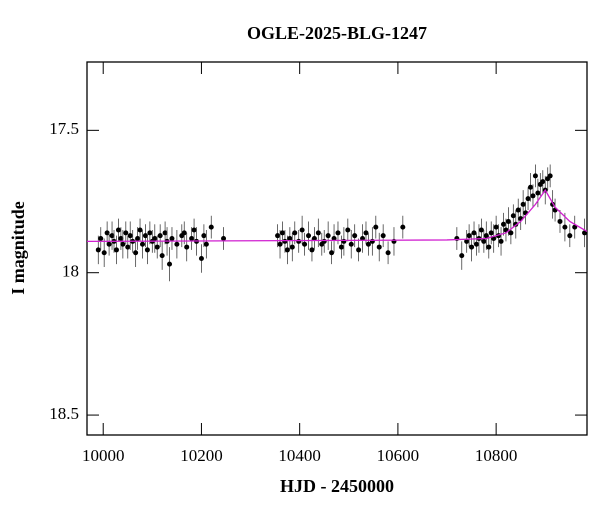 Image resolution: width=600 pixels, height=517 pixels. I want to click on x-tick-label: 10600, so click(398, 455).